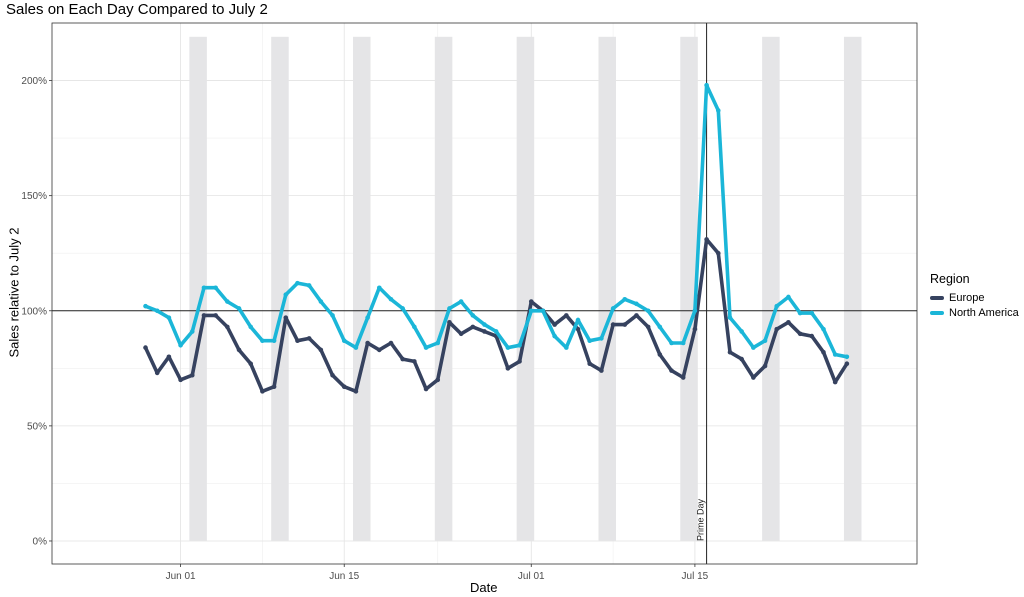 This screenshot has width=1024, height=597. What do you see at coordinates (937, 312) in the screenshot?
I see `legend-key-north-america` at bounding box center [937, 312].